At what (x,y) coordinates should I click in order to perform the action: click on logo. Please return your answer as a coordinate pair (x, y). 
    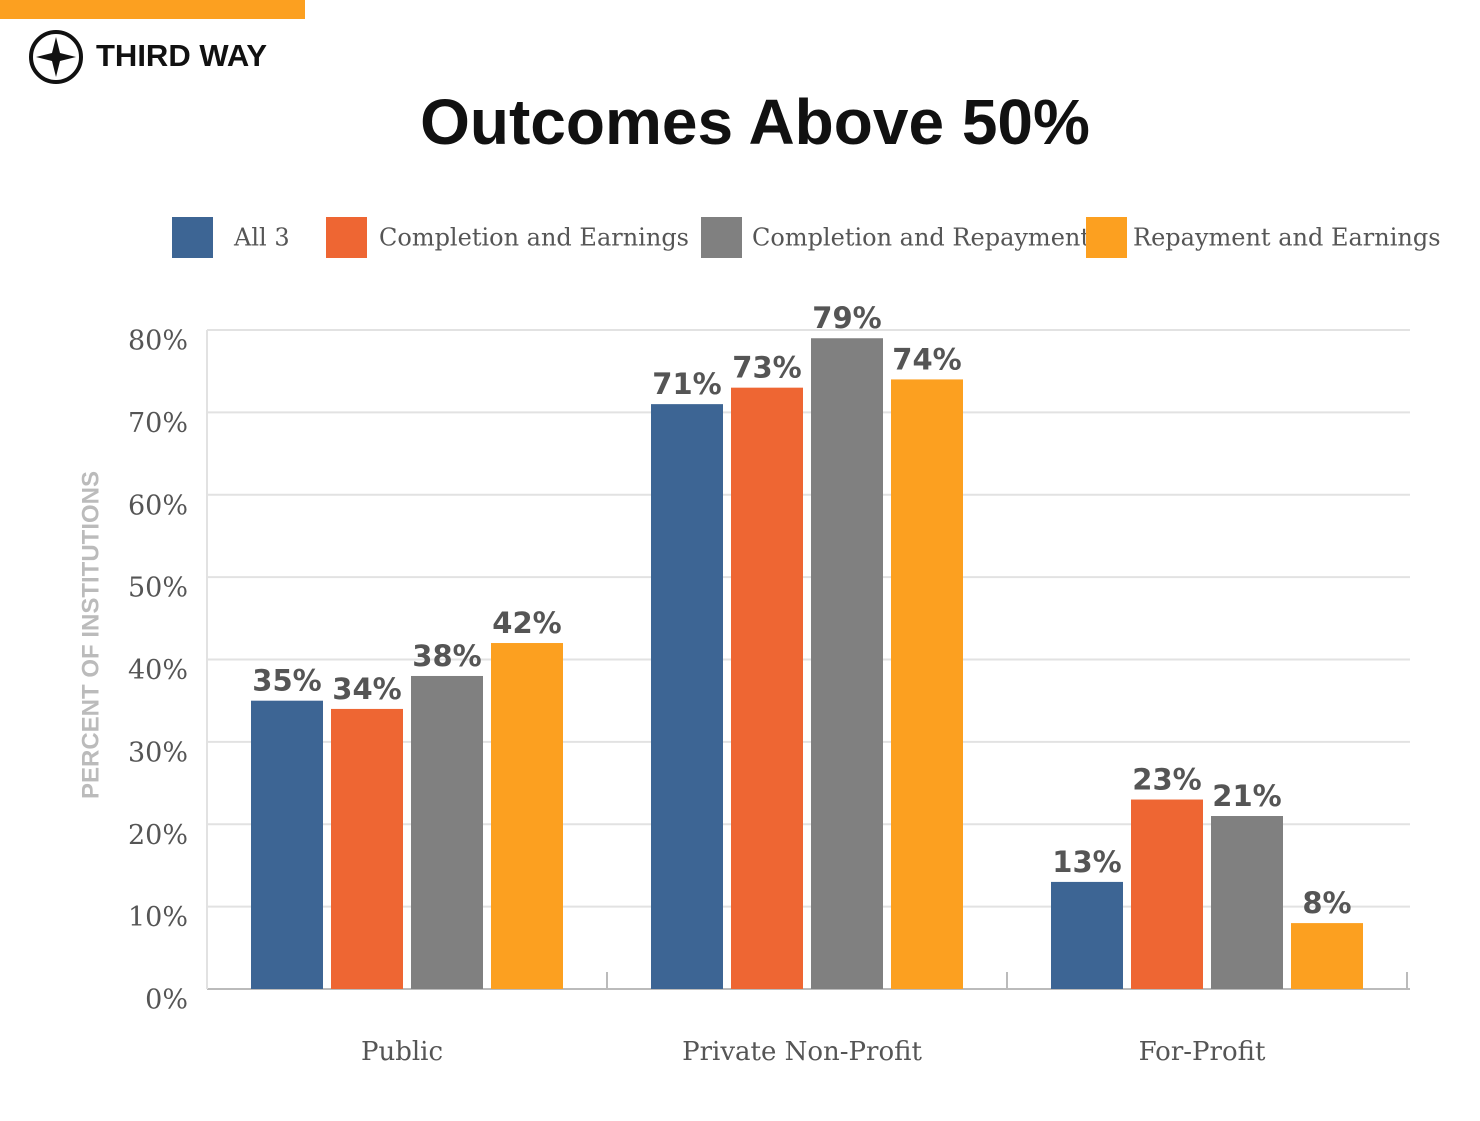
    Looking at the image, I should click on (56, 57).